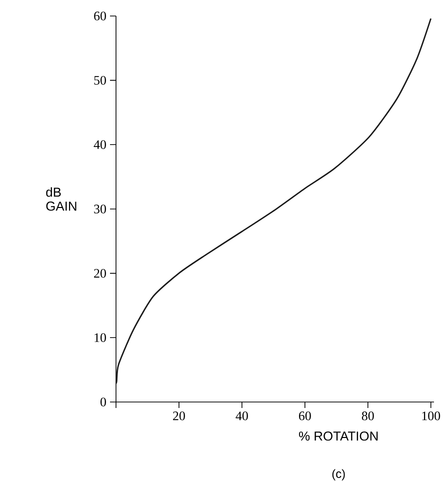 This screenshot has width=448, height=481. Describe the element at coordinates (103, 402) in the screenshot. I see `y-tick-label: 0` at that location.